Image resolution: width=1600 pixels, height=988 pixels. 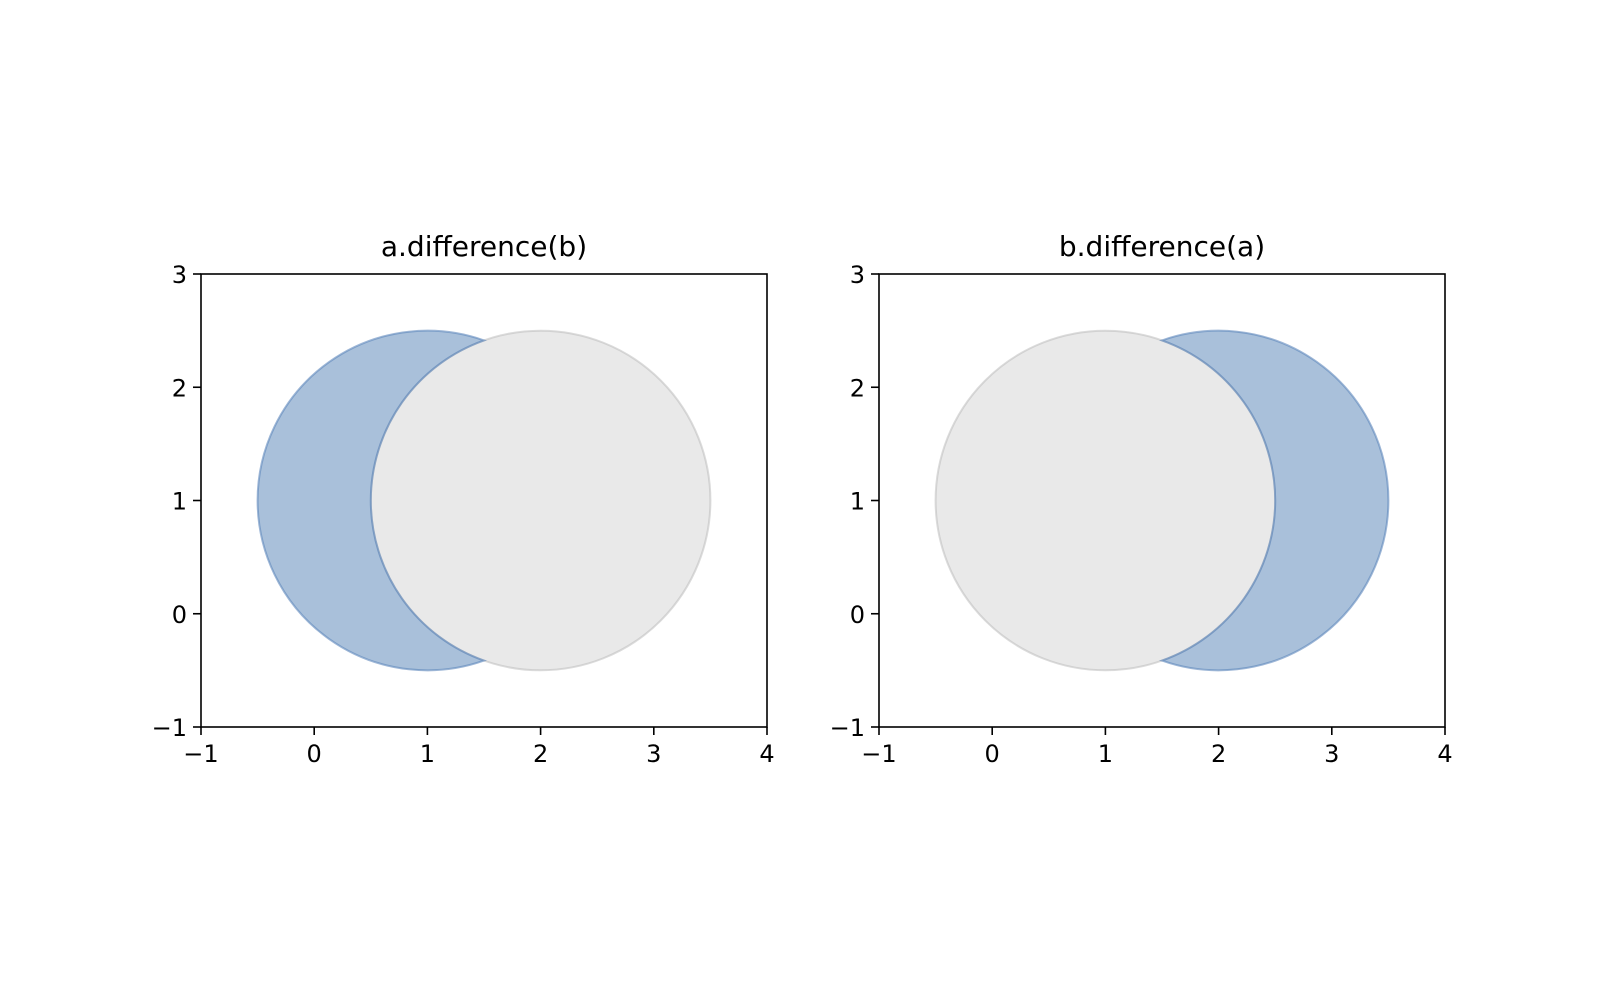 I want to click on chart-title: b.difference(a), so click(x=1162, y=246).